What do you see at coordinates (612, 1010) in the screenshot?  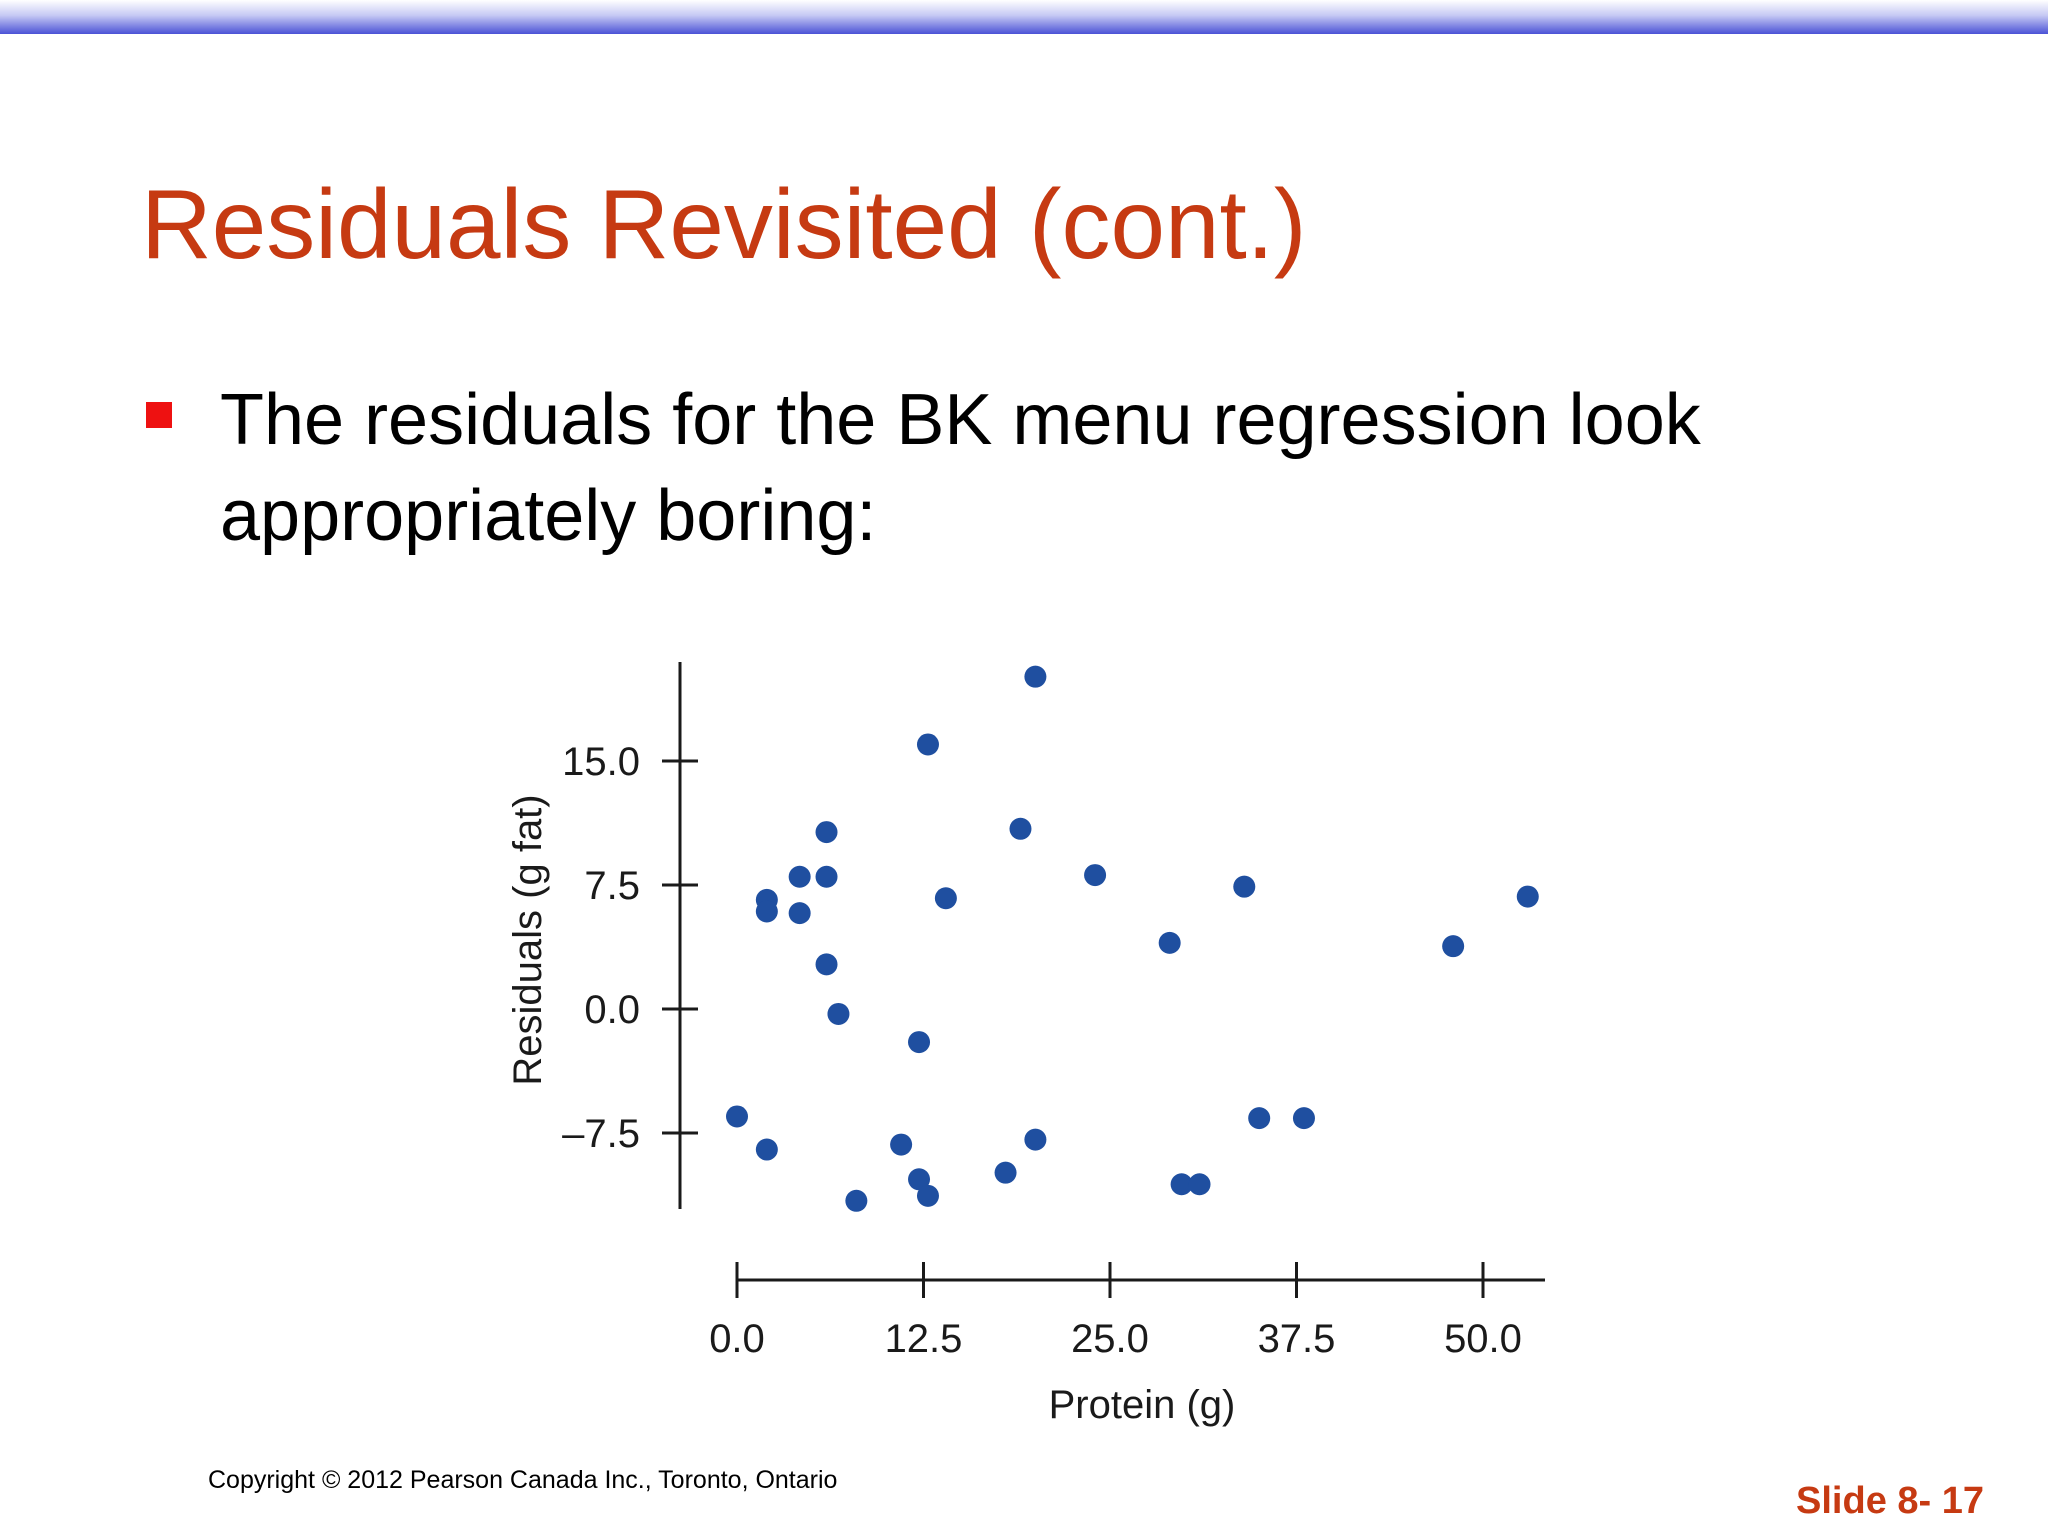 I see `y-tick-label: 0.0` at bounding box center [612, 1010].